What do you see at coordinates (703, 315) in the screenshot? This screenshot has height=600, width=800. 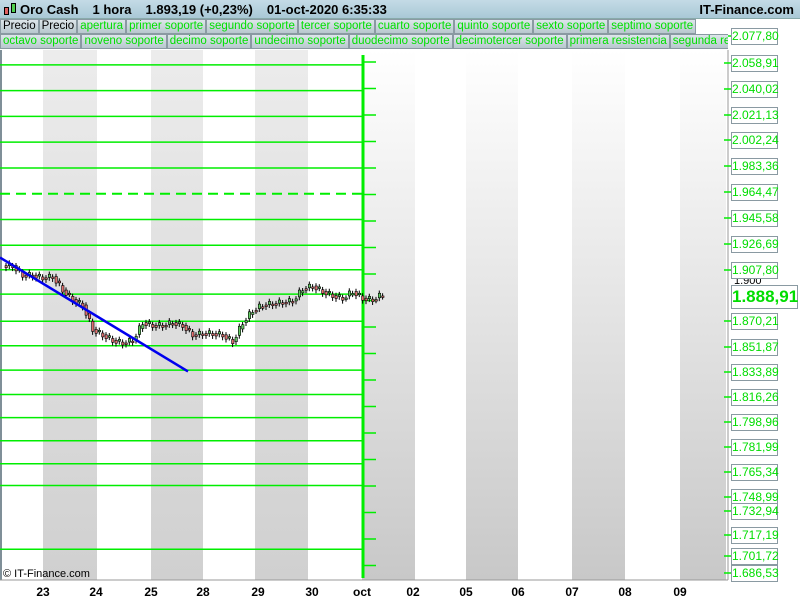 I see `future-band` at bounding box center [703, 315].